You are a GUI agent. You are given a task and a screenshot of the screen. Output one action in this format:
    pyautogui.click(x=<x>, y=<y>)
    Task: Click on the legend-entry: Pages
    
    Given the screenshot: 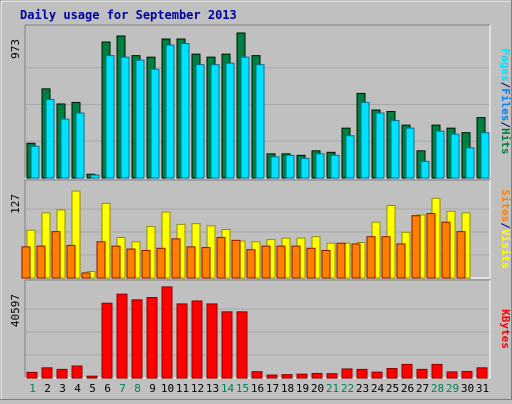 What is the action you would take?
    pyautogui.click(x=505, y=65)
    